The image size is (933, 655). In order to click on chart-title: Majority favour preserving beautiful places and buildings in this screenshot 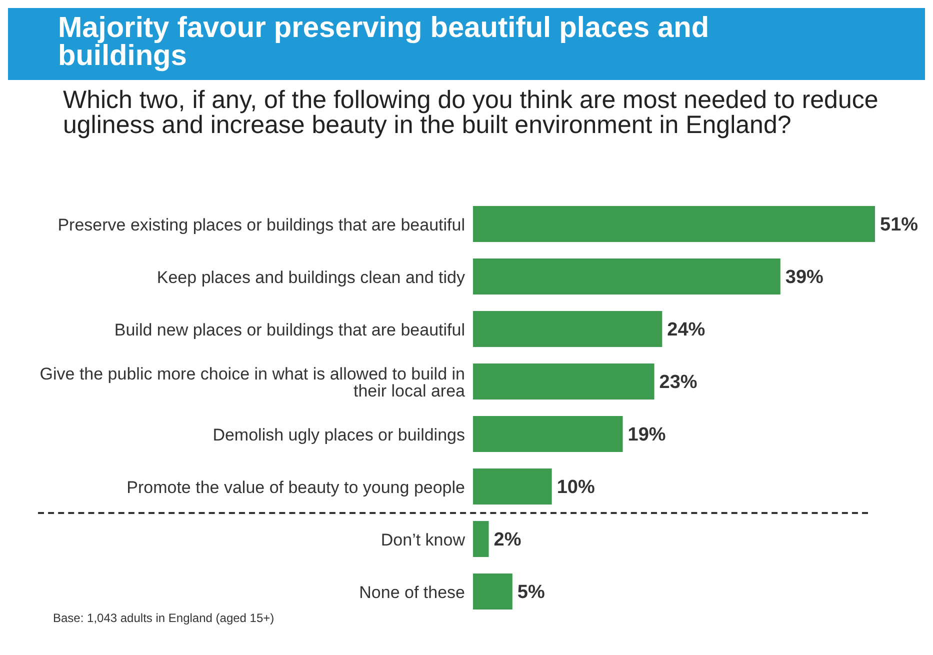, I will do `click(466, 44)`.